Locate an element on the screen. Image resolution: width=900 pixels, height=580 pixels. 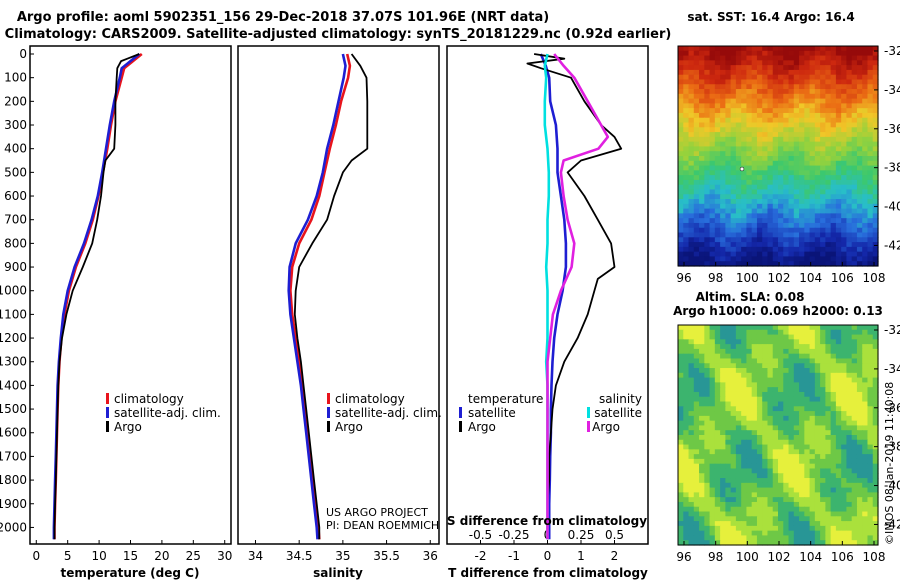
lon-tick-label: 98 is located at coordinates (715, 278).